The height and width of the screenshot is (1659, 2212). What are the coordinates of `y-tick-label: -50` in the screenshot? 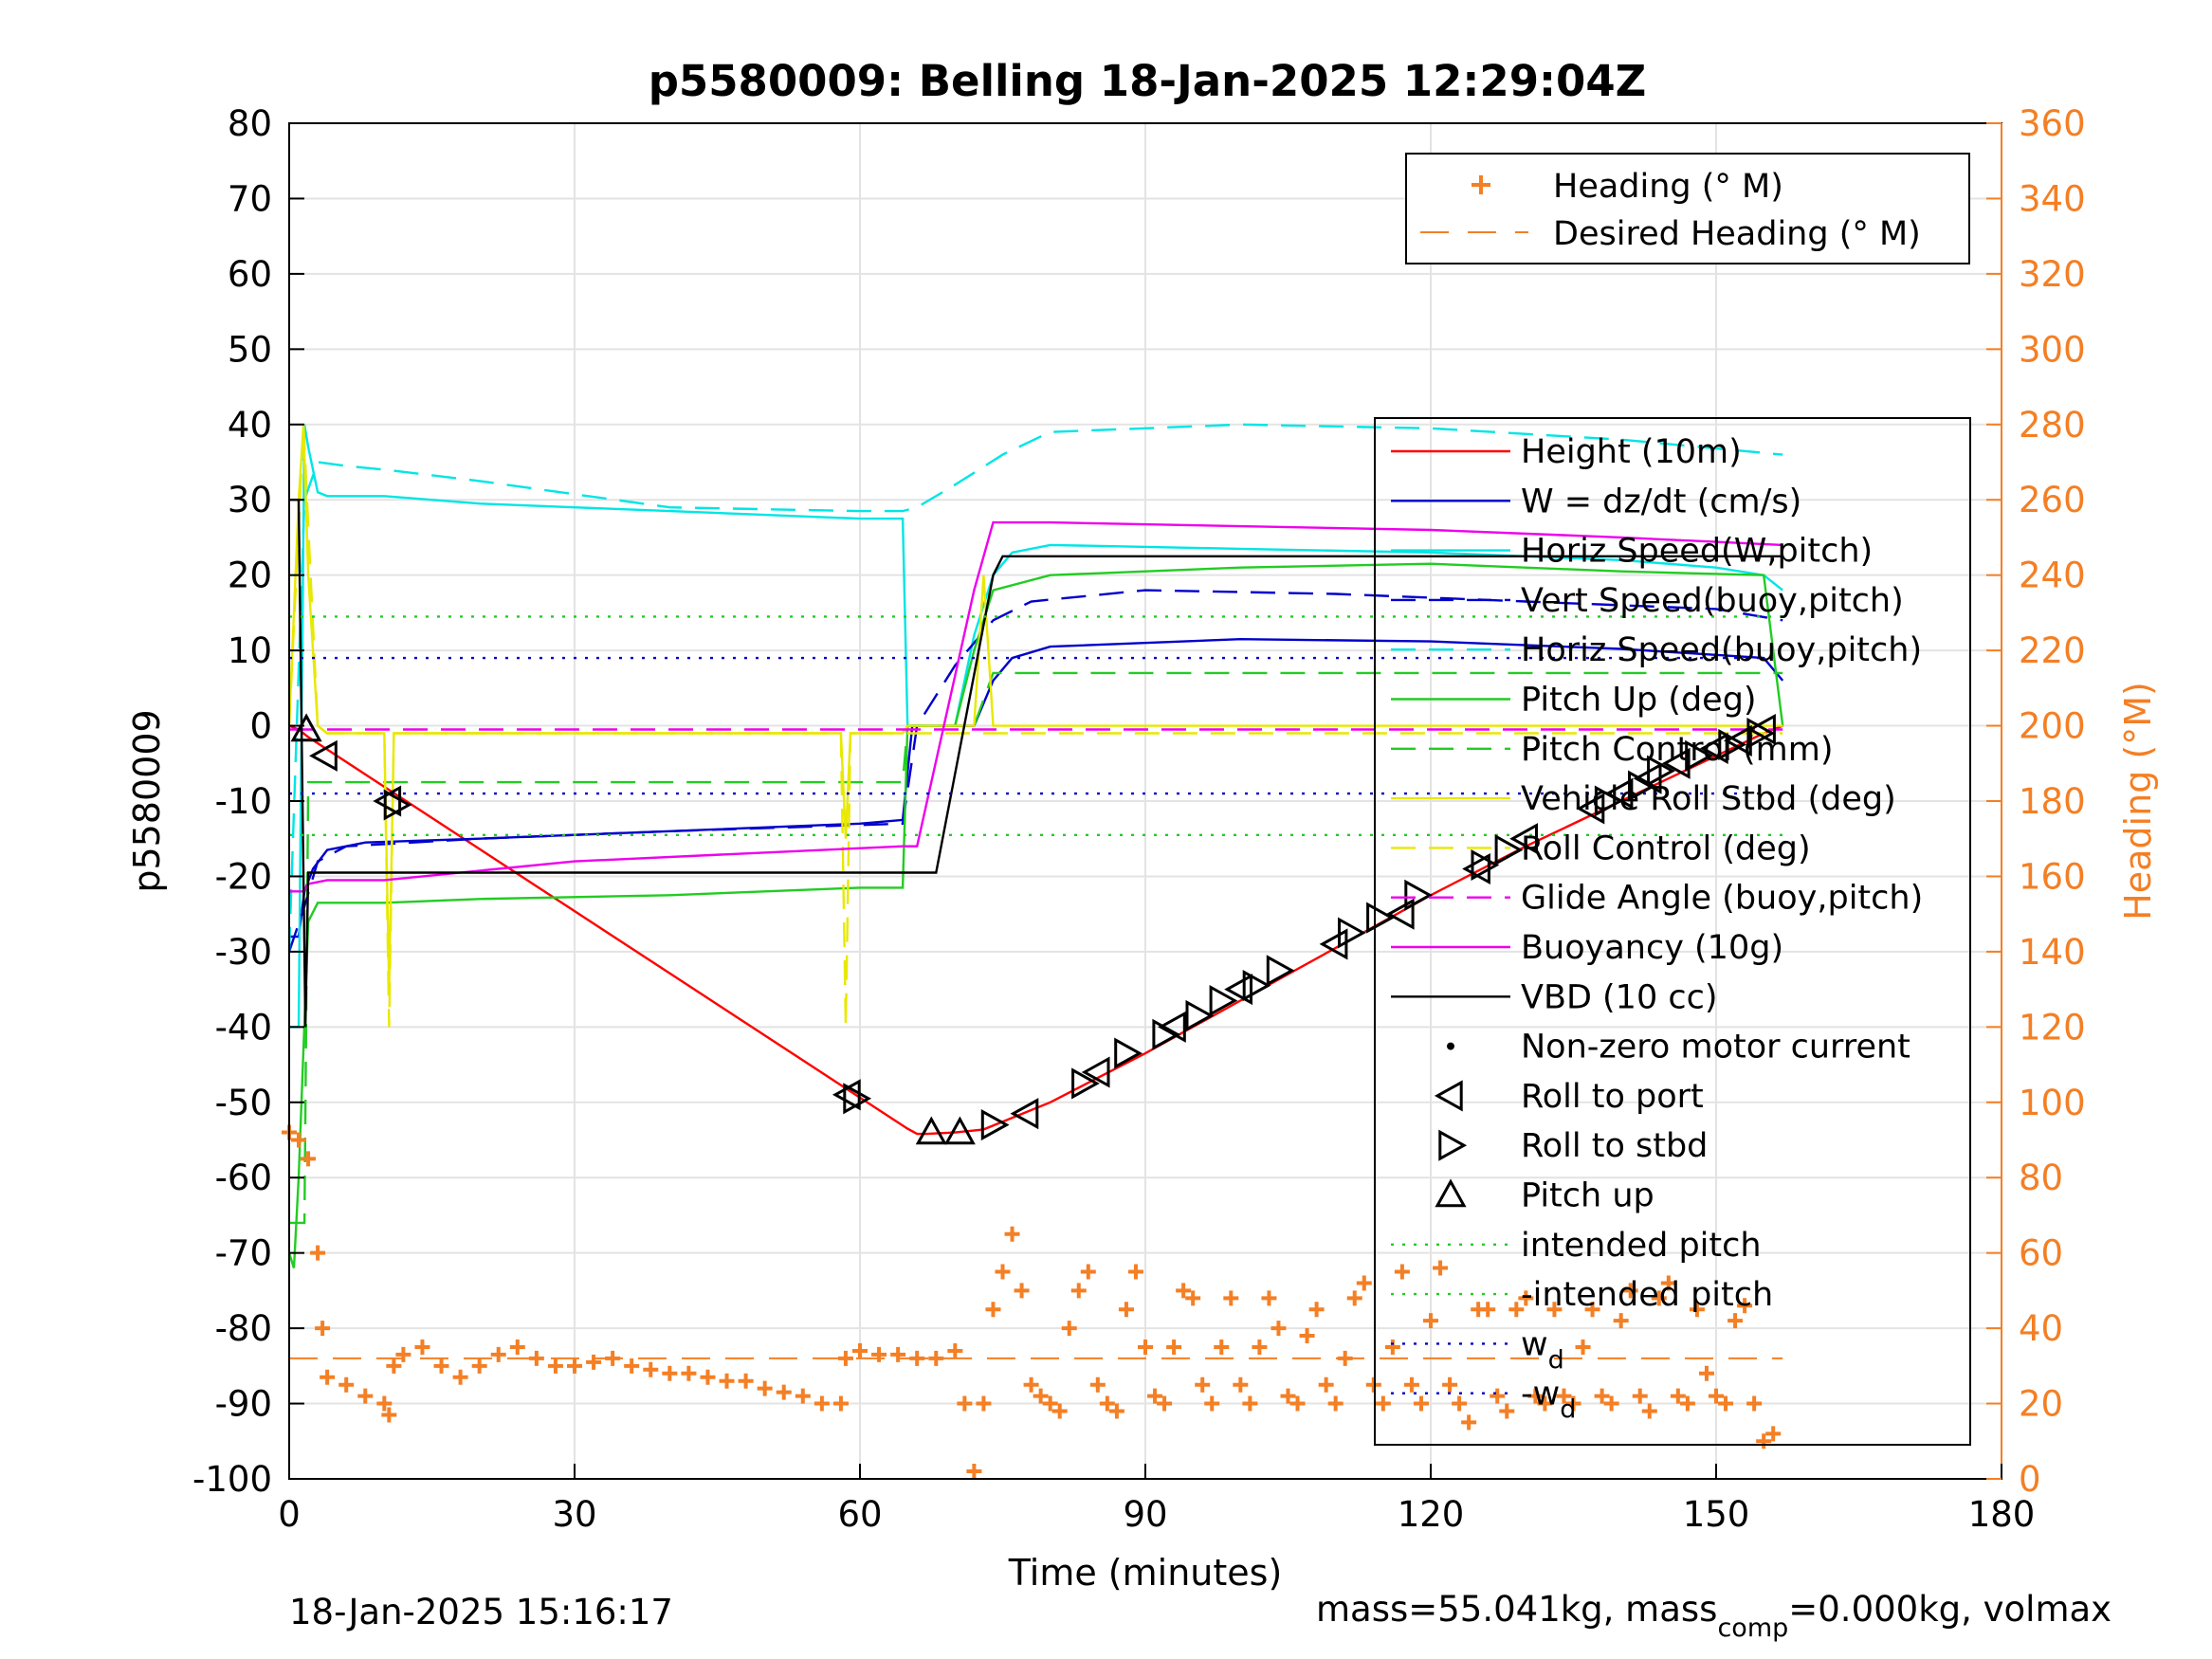 It's located at (243, 1103).